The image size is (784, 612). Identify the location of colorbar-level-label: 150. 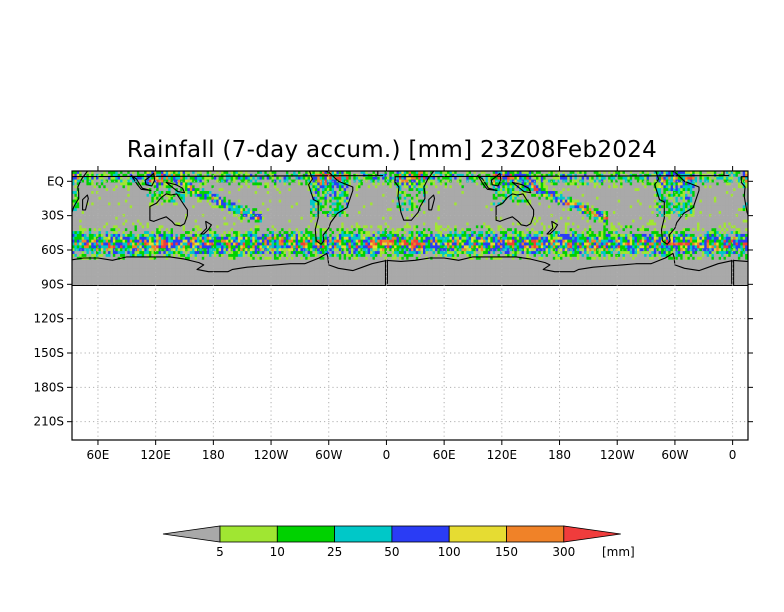
(506, 552).